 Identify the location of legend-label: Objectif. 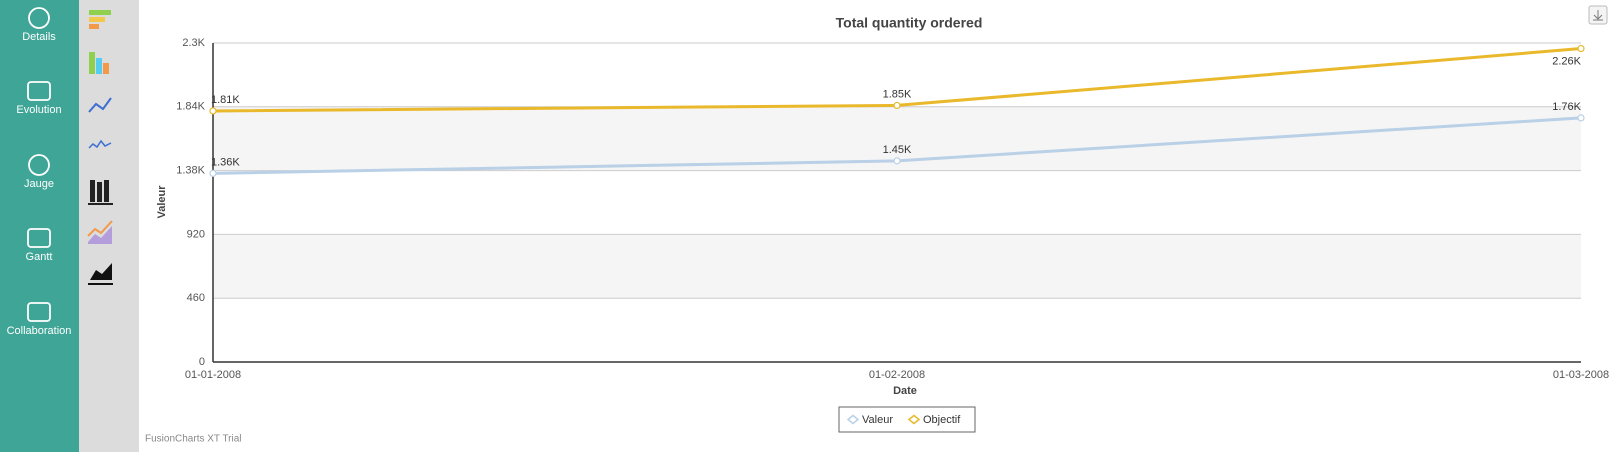
(942, 420).